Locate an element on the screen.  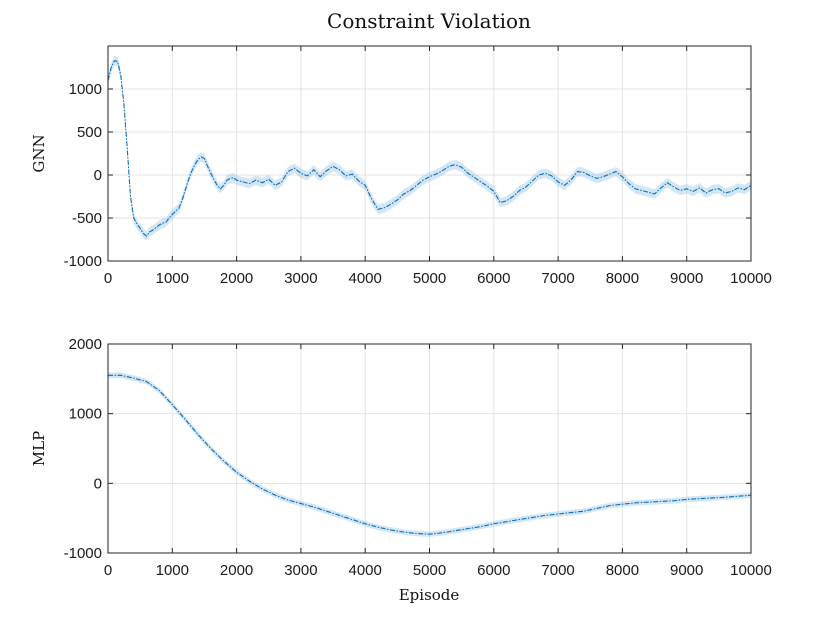
chart-title: Constraint Violation is located at coordinates (429, 21).